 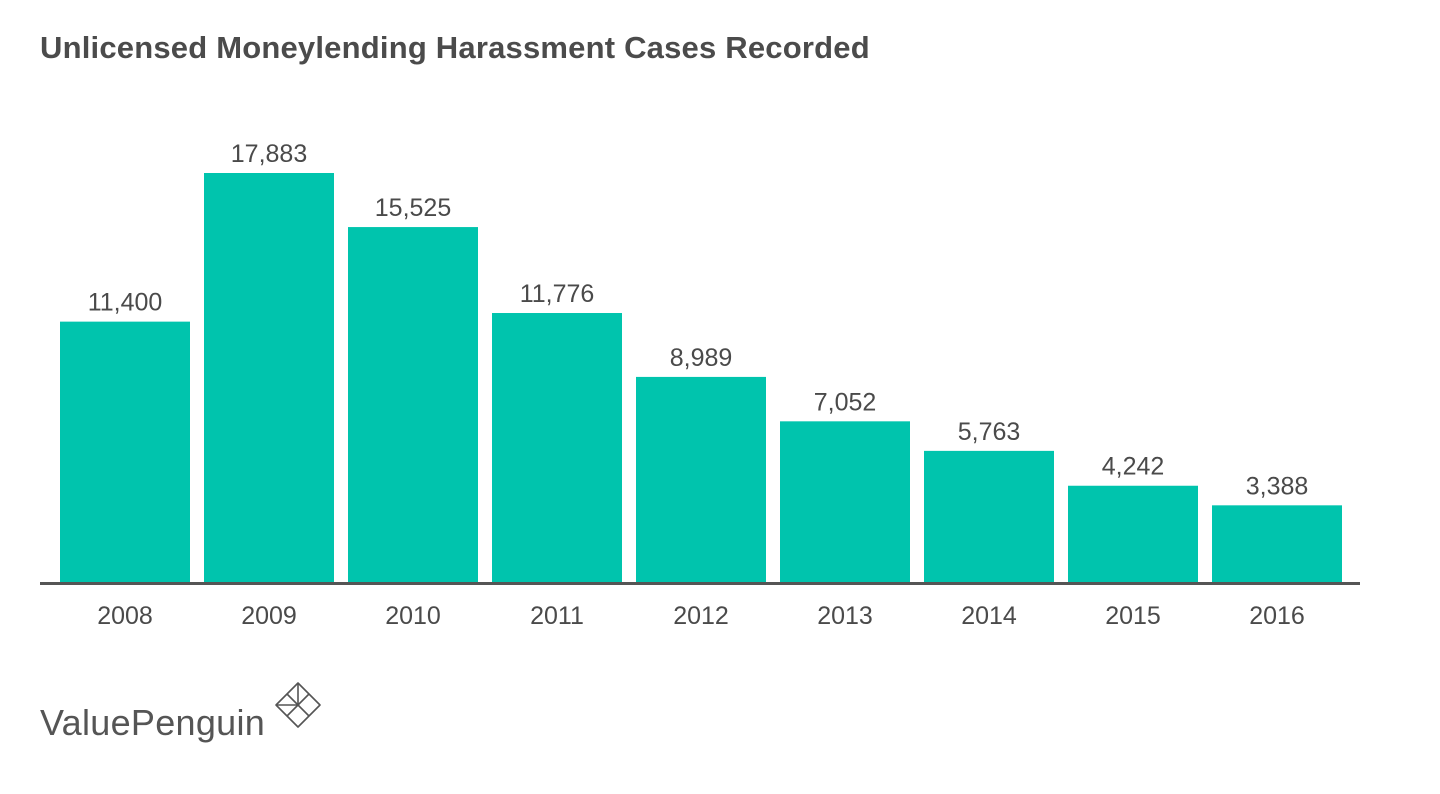 I want to click on x-tick-label-2016: 2016, so click(x=1277, y=616).